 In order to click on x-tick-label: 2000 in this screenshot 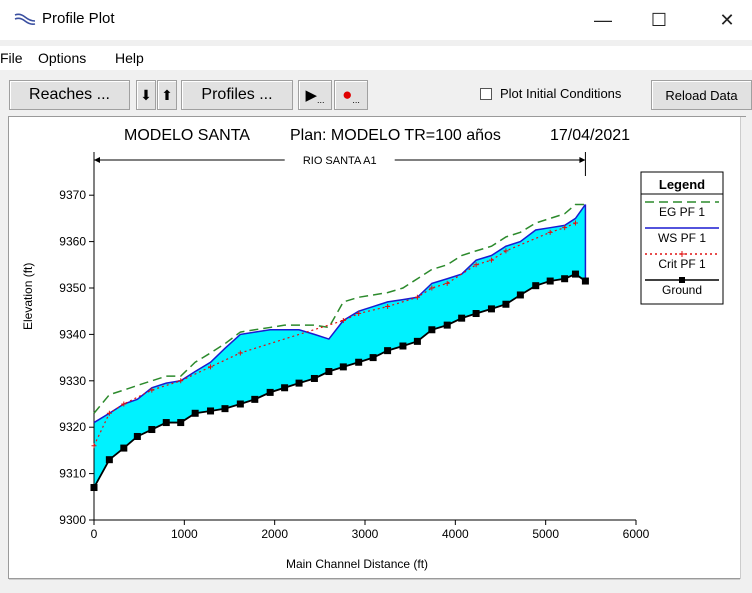, I will do `click(274, 534)`.